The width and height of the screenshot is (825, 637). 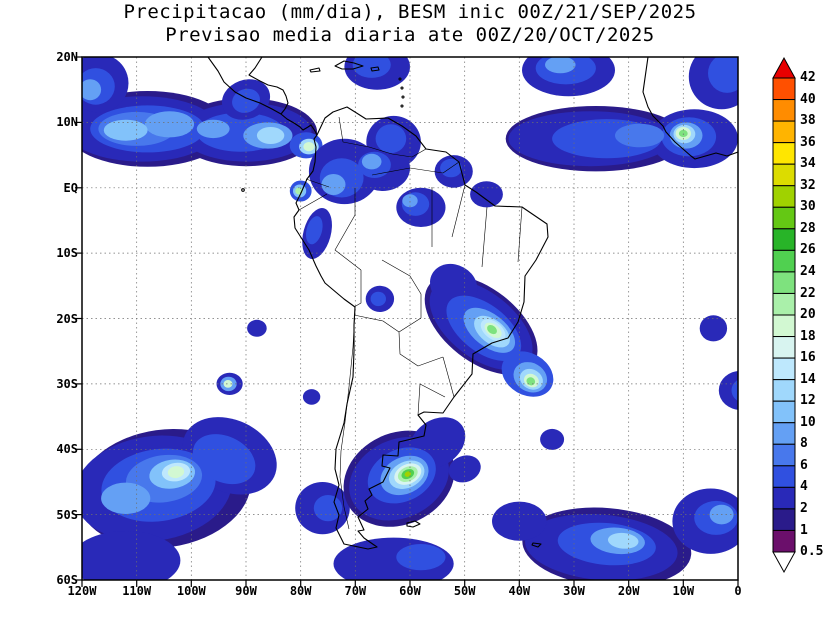 I want to click on y-tick-label: 40S, so click(x=67, y=449).